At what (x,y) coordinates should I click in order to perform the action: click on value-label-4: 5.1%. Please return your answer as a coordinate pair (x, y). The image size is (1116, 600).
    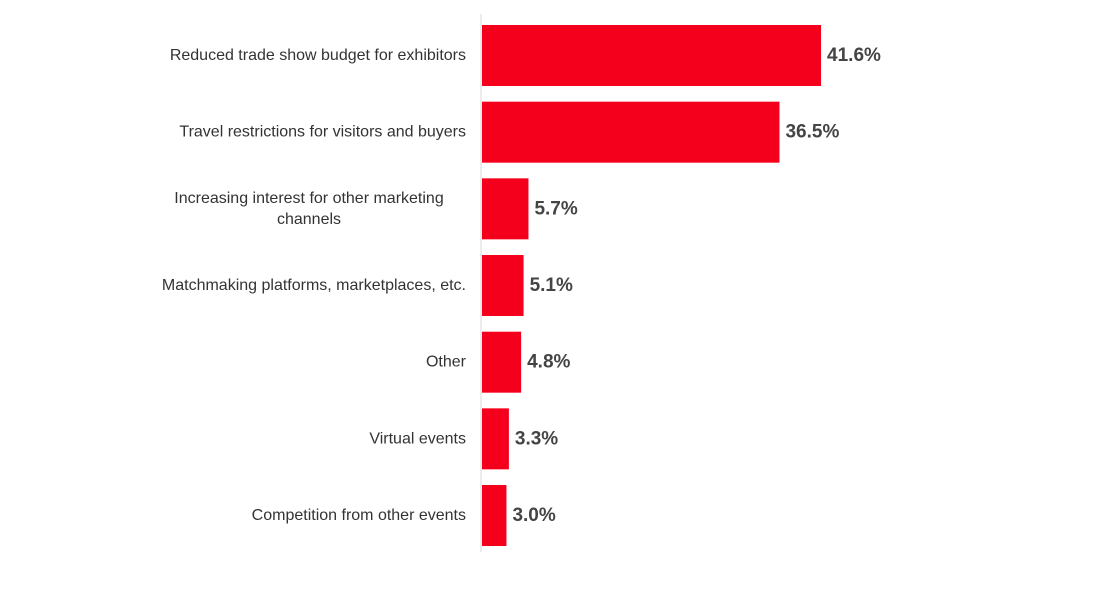
    Looking at the image, I should click on (551, 285).